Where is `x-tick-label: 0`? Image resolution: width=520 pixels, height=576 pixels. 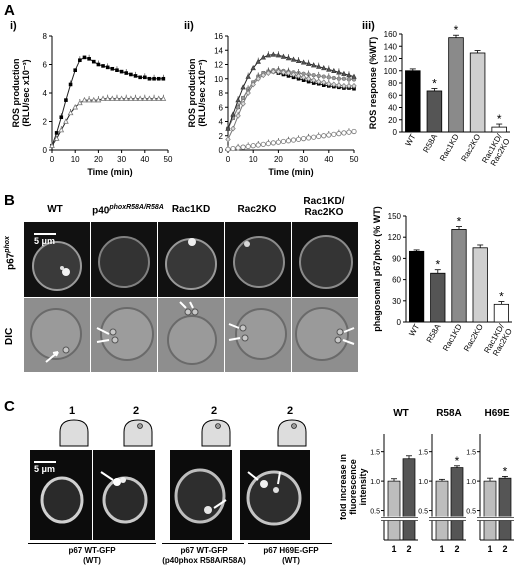 x-tick-label: 0 is located at coordinates (228, 159).